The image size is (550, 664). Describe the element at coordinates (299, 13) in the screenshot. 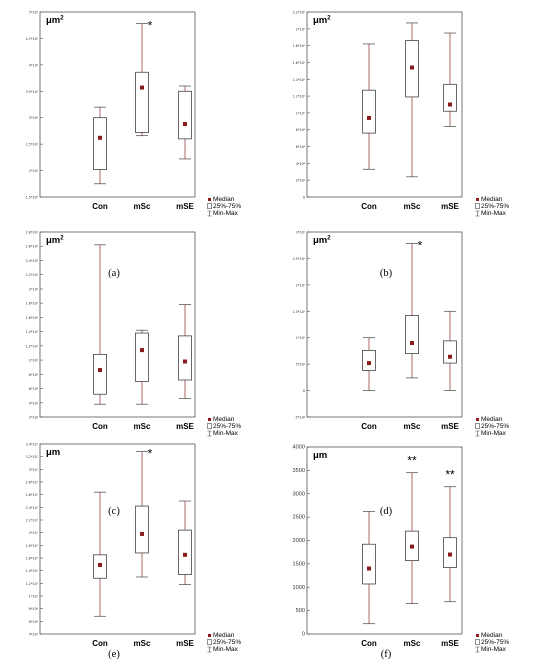

I see `y-tick-label: 2.2*10⁵` at that location.